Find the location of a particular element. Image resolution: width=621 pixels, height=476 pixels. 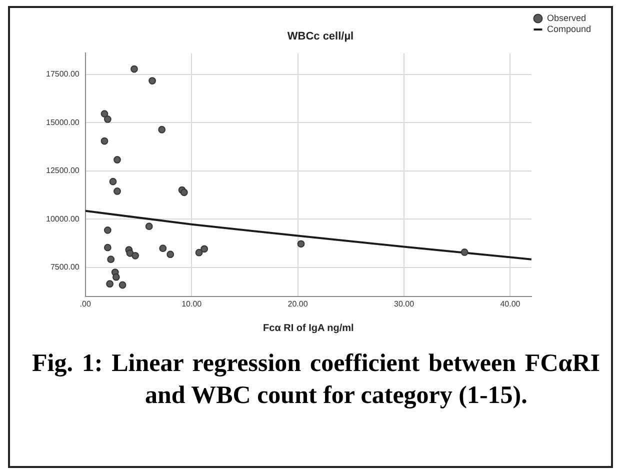

y-tick-label: 12500.00 is located at coordinates (63, 171).